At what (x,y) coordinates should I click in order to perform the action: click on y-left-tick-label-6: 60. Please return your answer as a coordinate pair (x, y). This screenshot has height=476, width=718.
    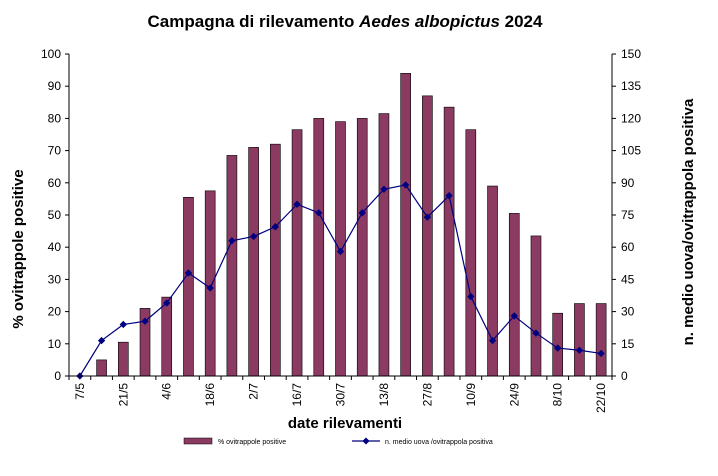
    Looking at the image, I should click on (55, 183).